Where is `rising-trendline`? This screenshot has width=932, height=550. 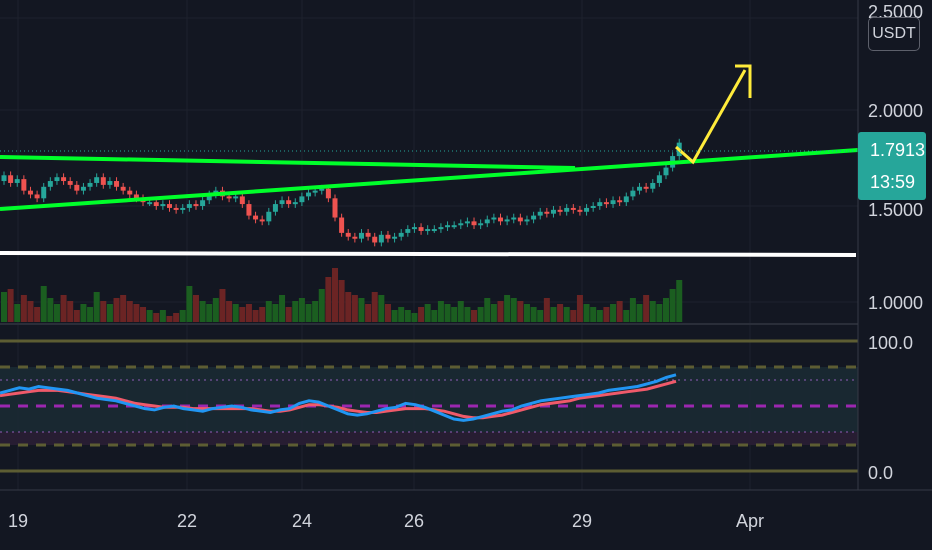 rising-trendline is located at coordinates (429, 179).